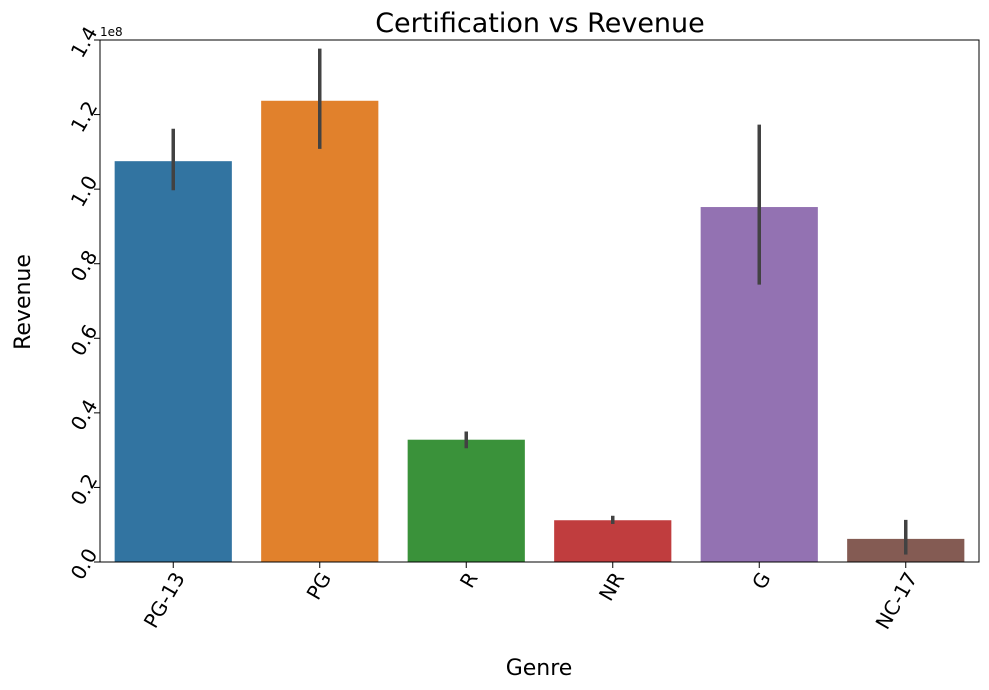 This screenshot has height=690, width=989. I want to click on x-tick-label: R, so click(469, 580).